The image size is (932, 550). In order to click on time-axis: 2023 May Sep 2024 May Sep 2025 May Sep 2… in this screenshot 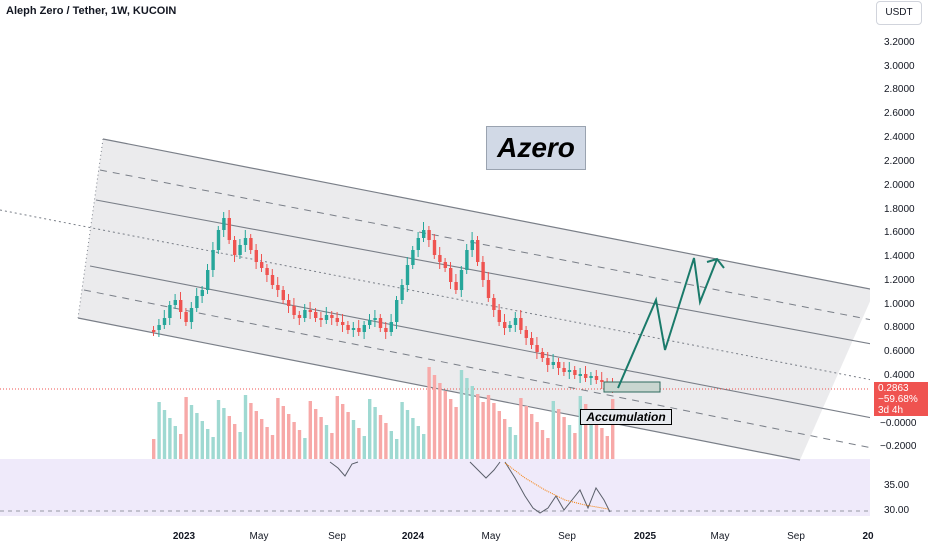, I will do `click(437, 537)`.